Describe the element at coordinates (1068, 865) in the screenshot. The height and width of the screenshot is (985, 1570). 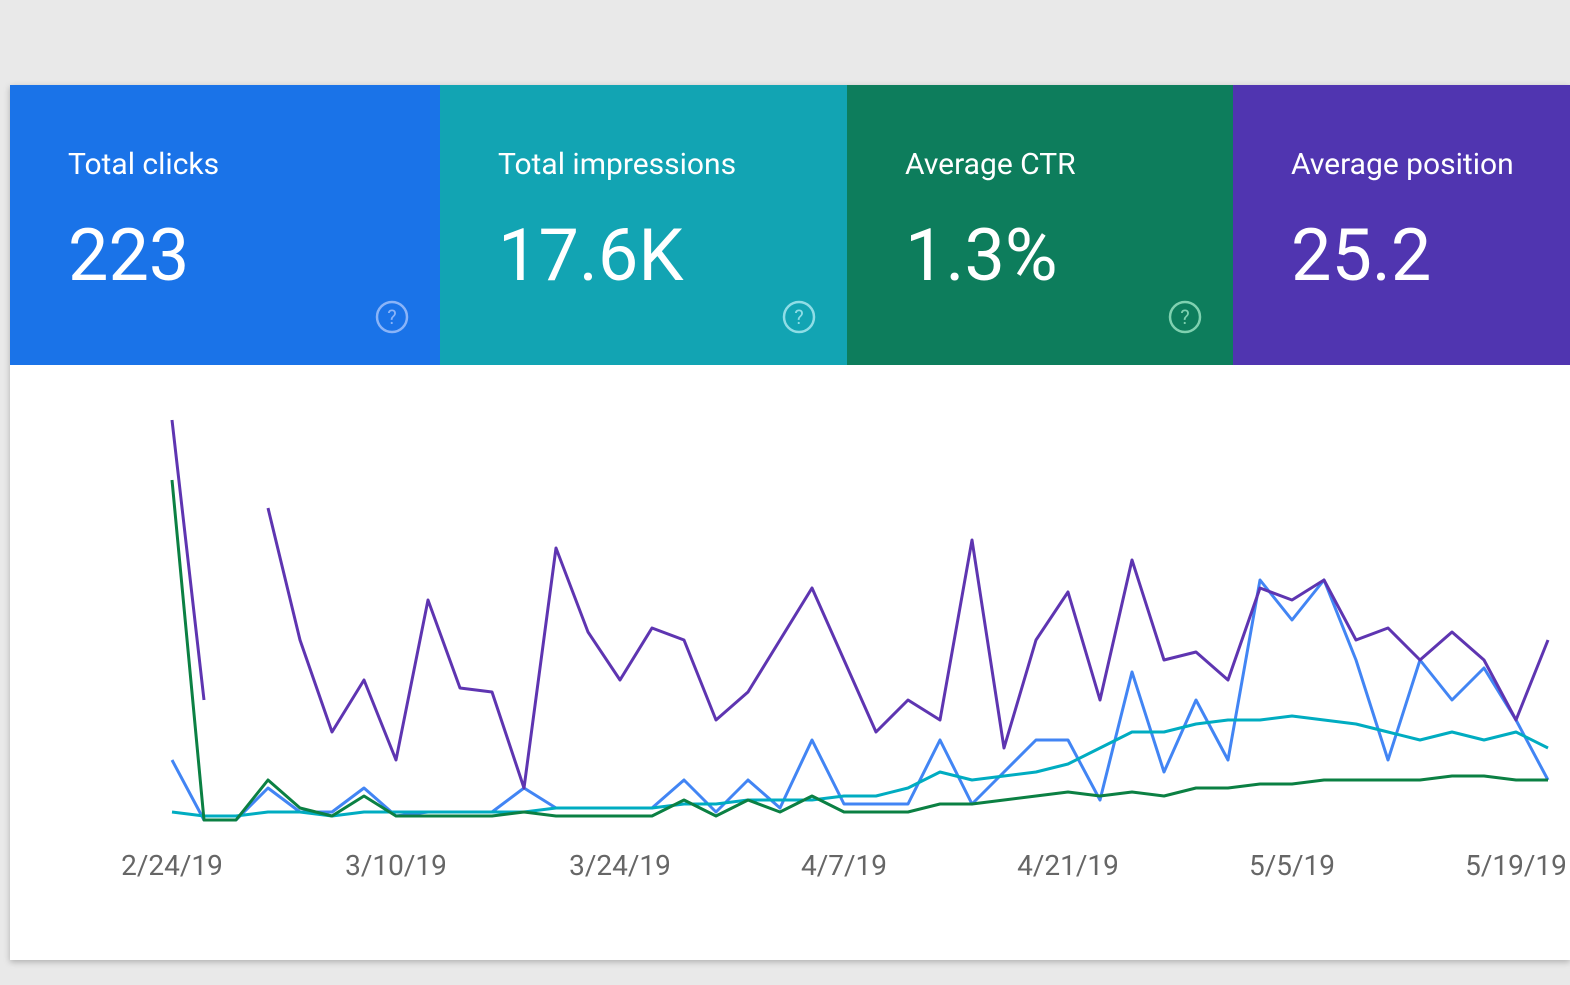
I see `x-tick-label: 4/21/19` at that location.